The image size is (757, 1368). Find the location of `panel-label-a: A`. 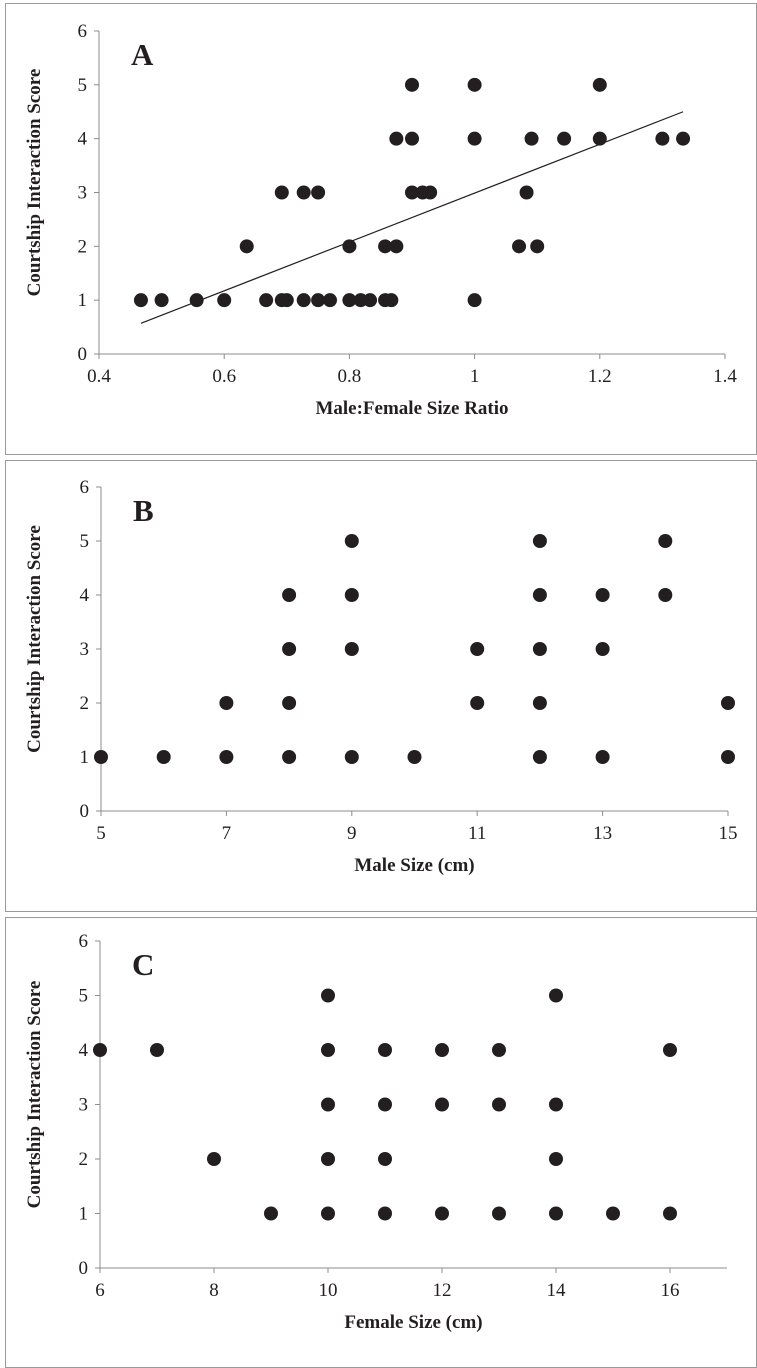

panel-label-a: A is located at coordinates (142, 54).